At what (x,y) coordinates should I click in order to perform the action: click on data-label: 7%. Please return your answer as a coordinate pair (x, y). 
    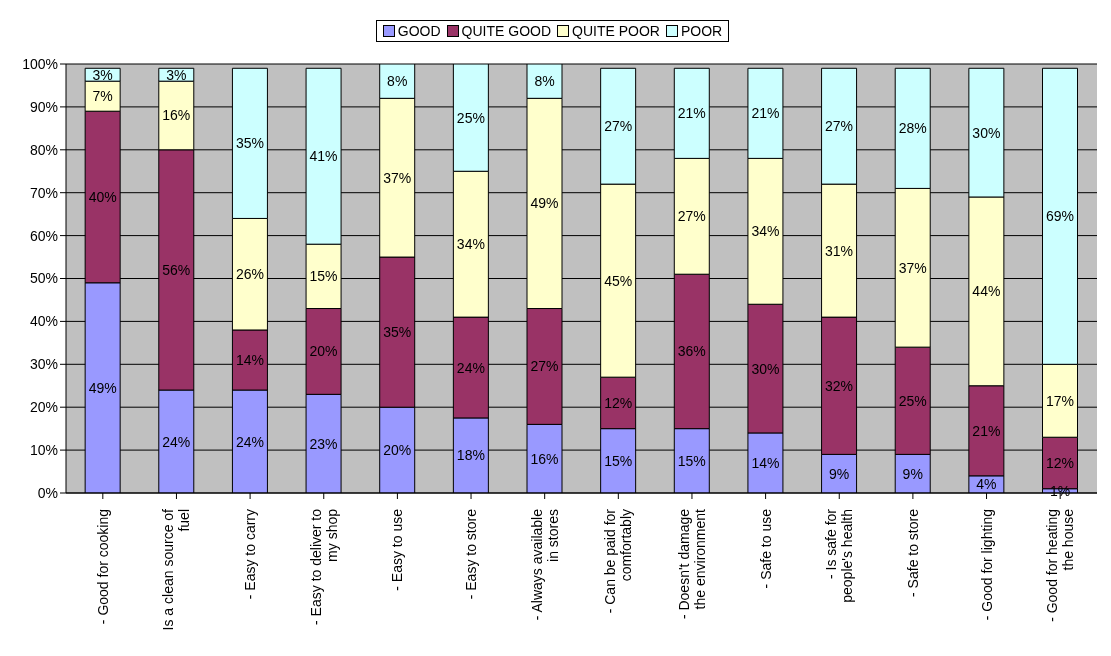
    Looking at the image, I should click on (102, 96).